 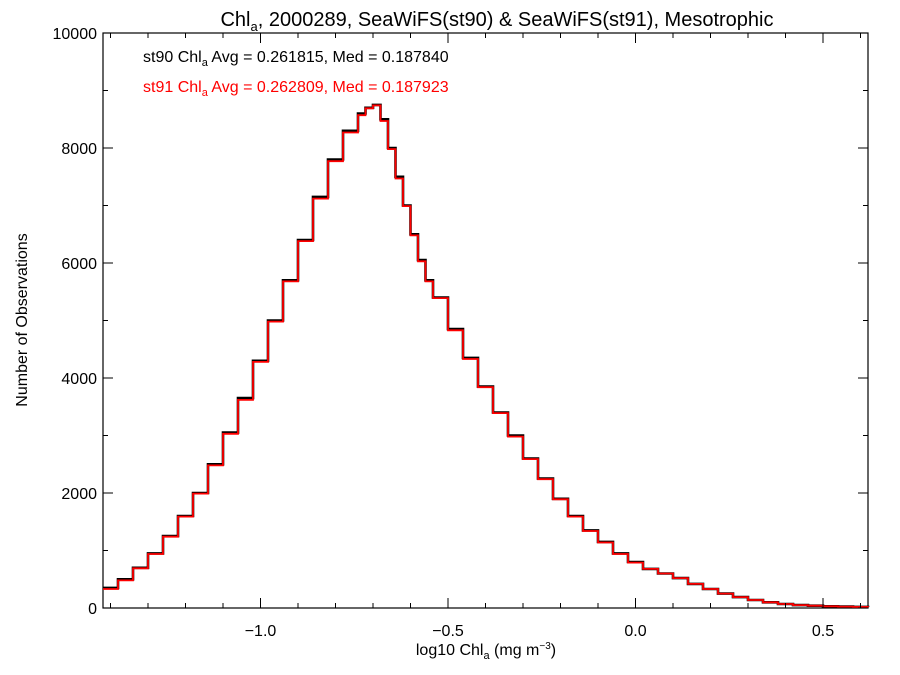 I want to click on y-axis-label: Number of Observations, so click(x=22, y=319).